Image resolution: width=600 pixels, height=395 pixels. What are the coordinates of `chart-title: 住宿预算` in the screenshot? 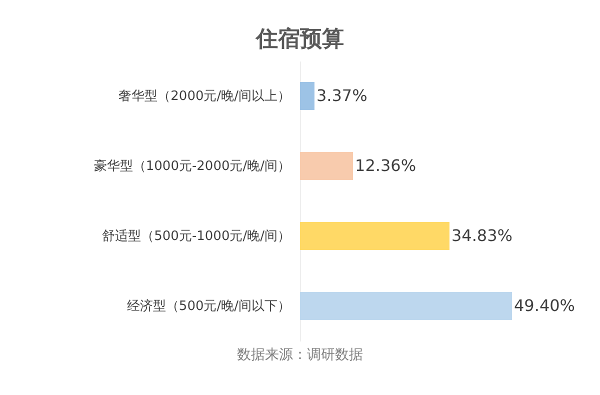 It's located at (299, 40).